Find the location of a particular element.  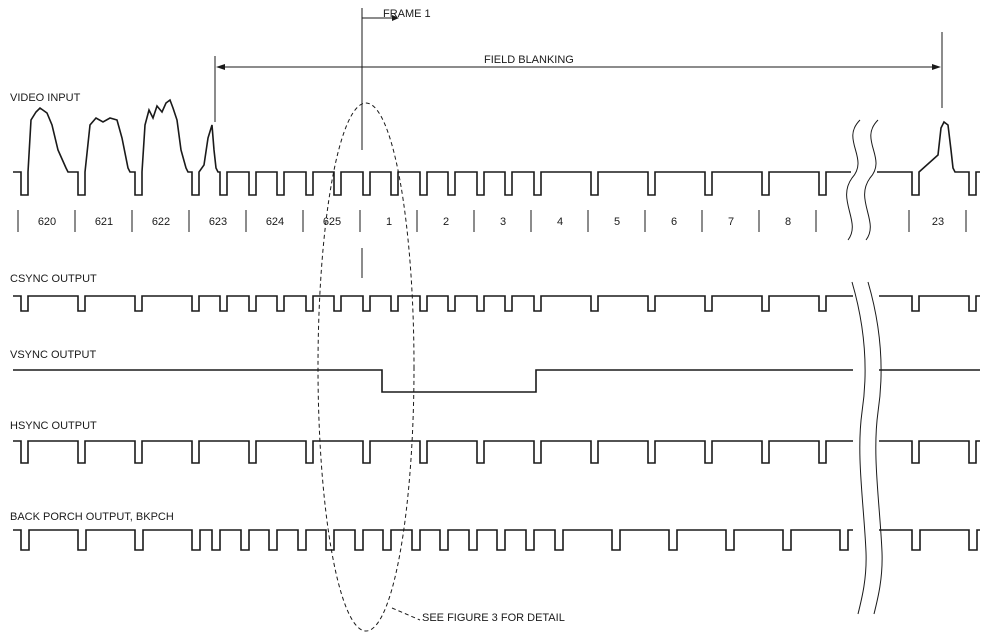

line-number-label: 8 is located at coordinates (788, 222).